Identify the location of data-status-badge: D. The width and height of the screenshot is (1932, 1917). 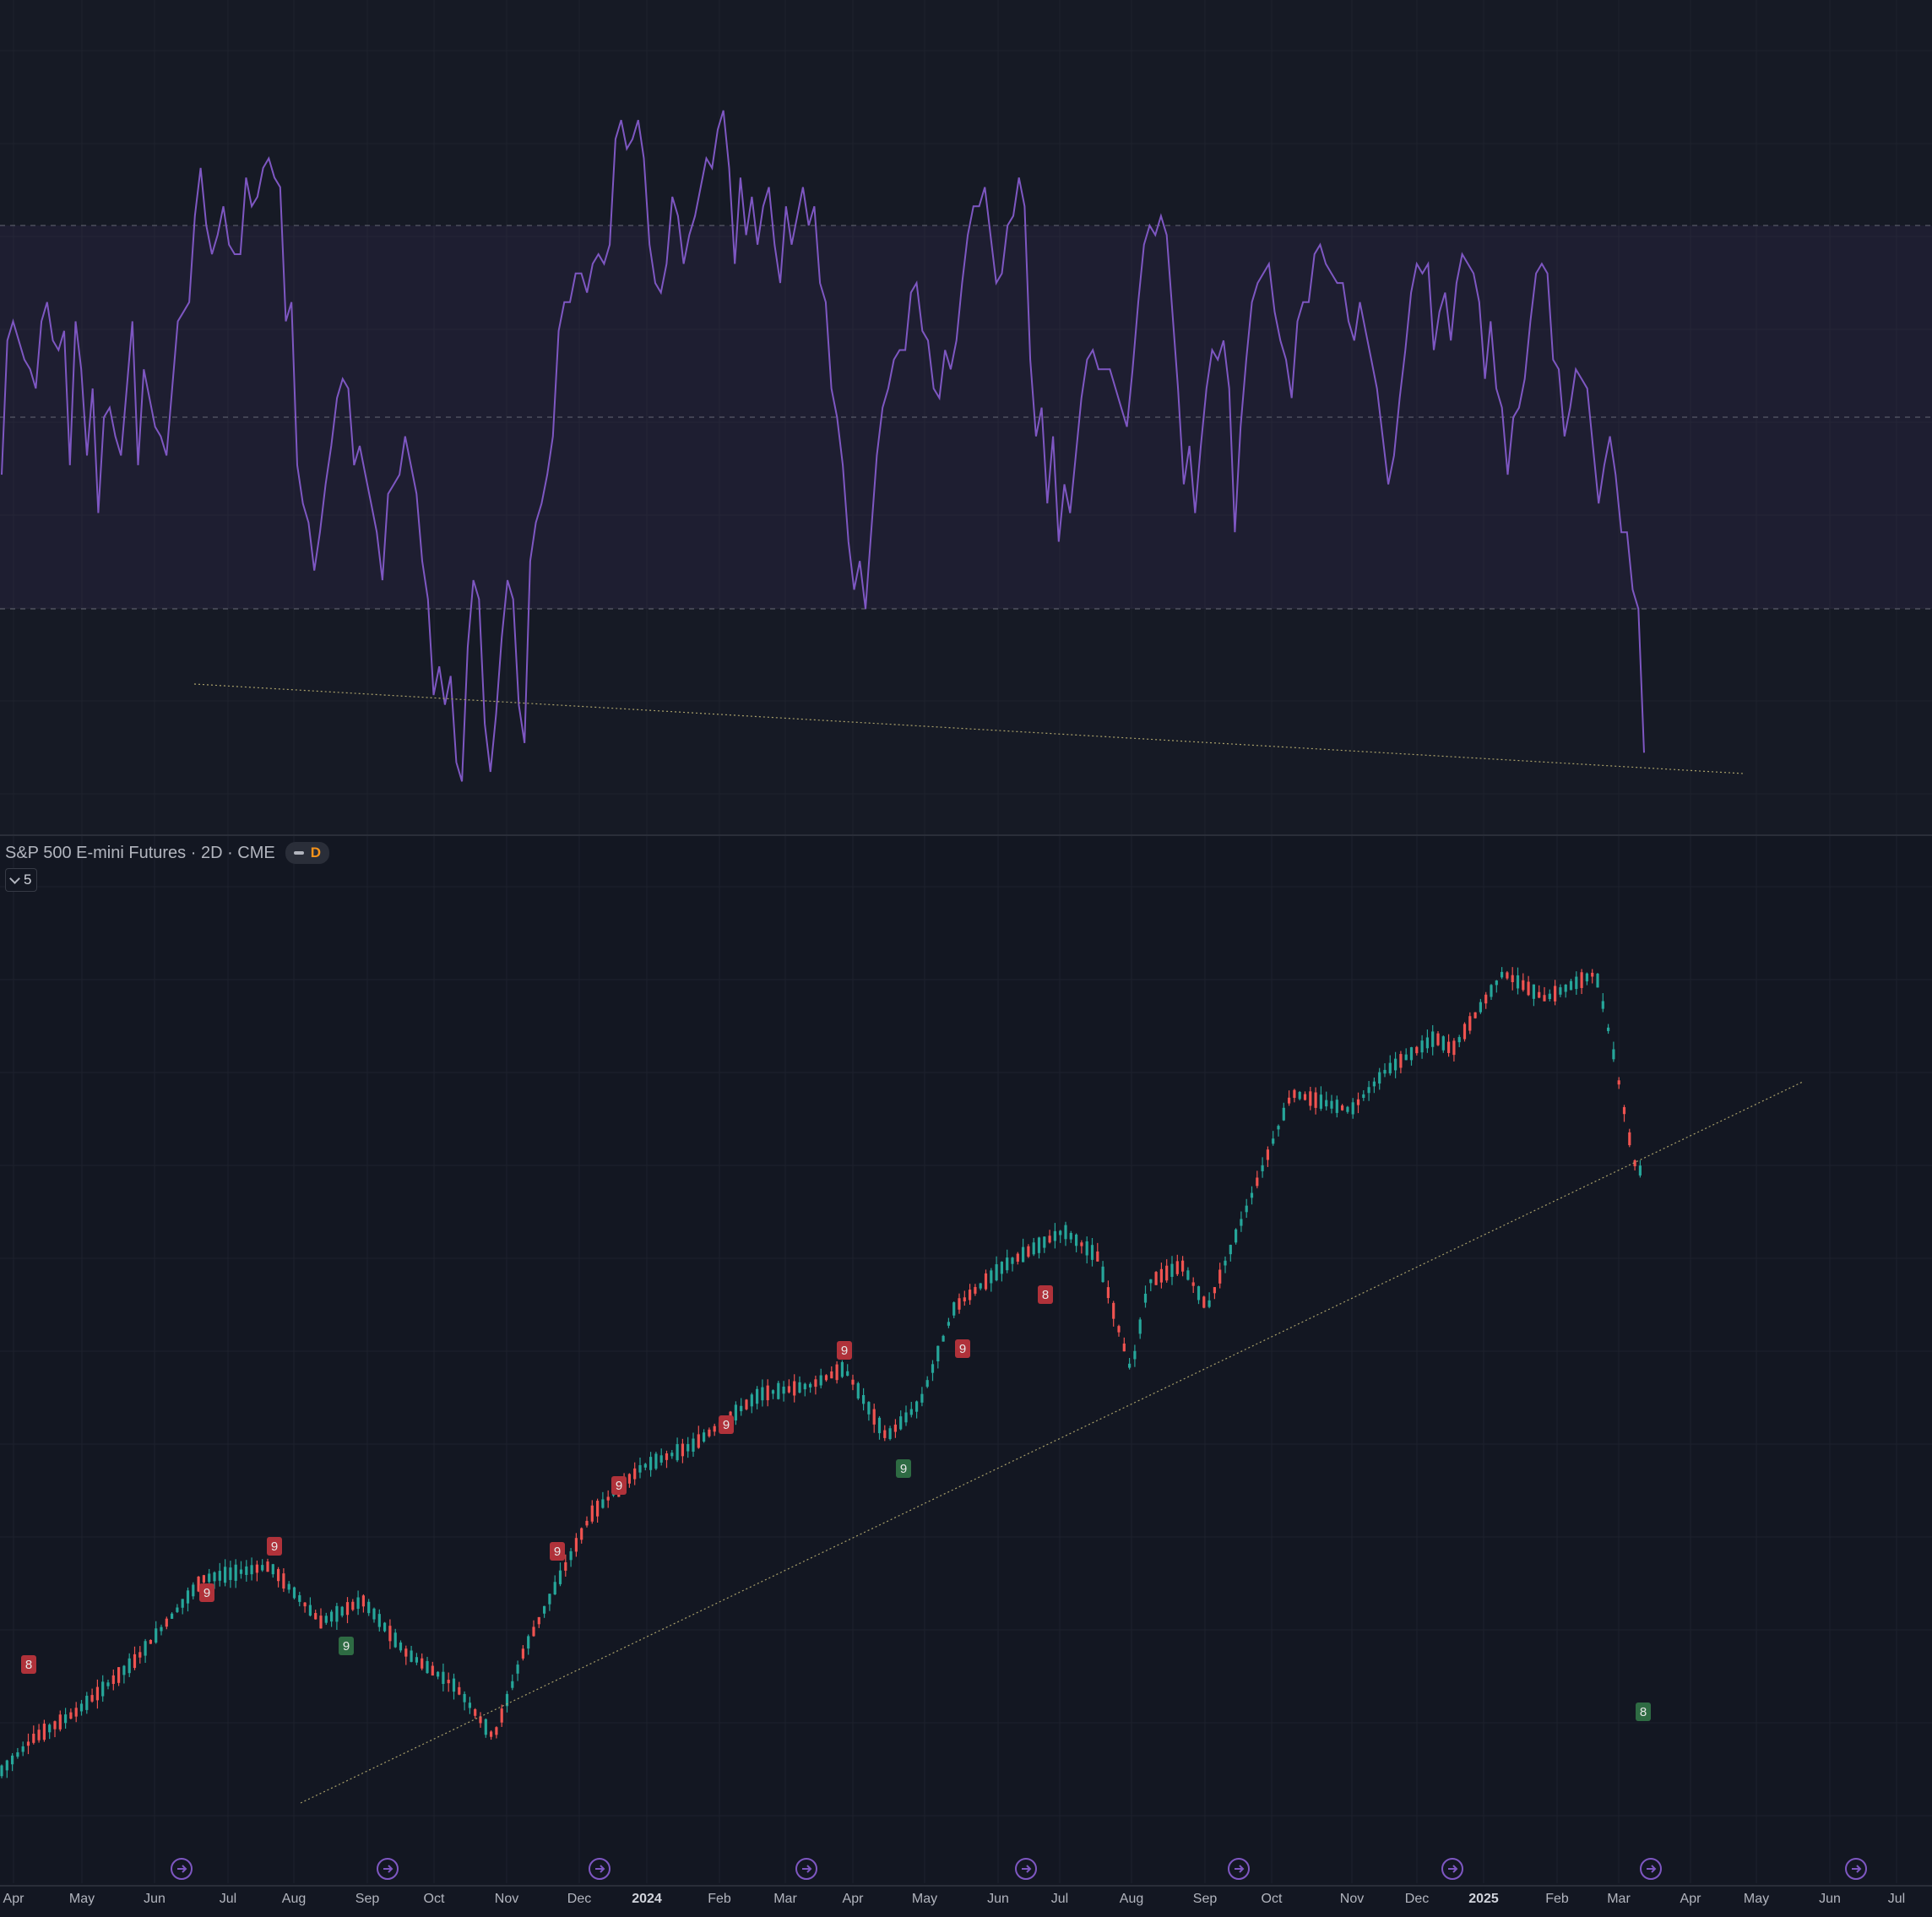
(307, 853).